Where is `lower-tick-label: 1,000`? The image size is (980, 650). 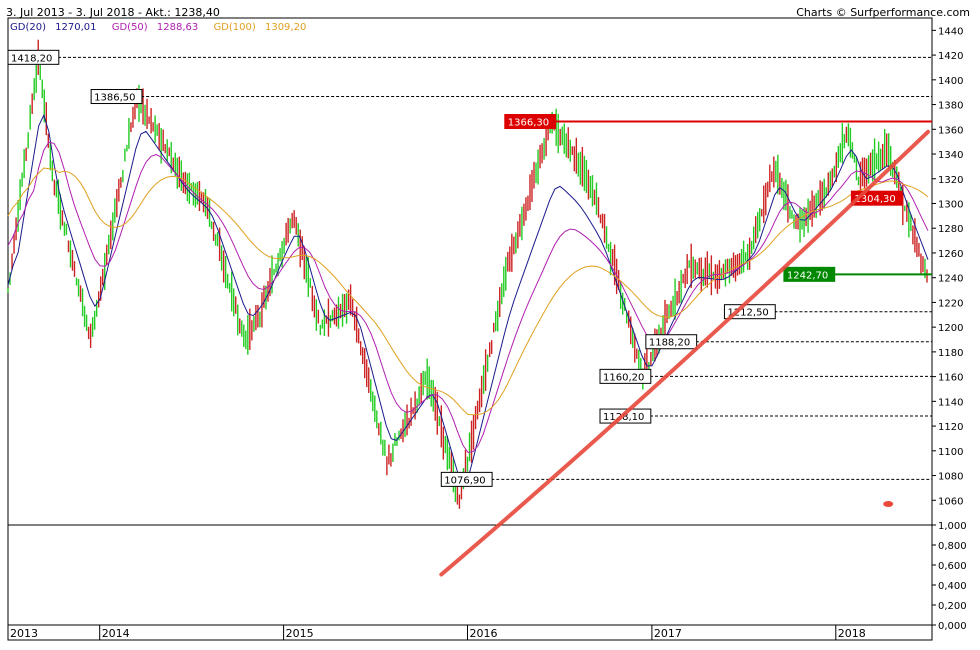 lower-tick-label: 1,000 is located at coordinates (952, 526).